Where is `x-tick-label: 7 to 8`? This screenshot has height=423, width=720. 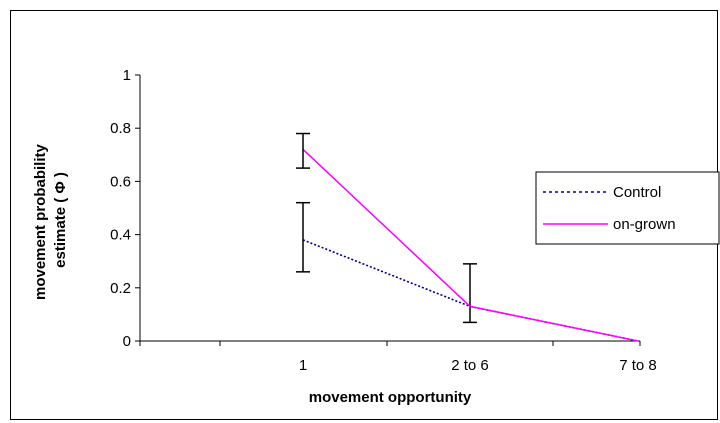
x-tick-label: 7 to 8 is located at coordinates (638, 365).